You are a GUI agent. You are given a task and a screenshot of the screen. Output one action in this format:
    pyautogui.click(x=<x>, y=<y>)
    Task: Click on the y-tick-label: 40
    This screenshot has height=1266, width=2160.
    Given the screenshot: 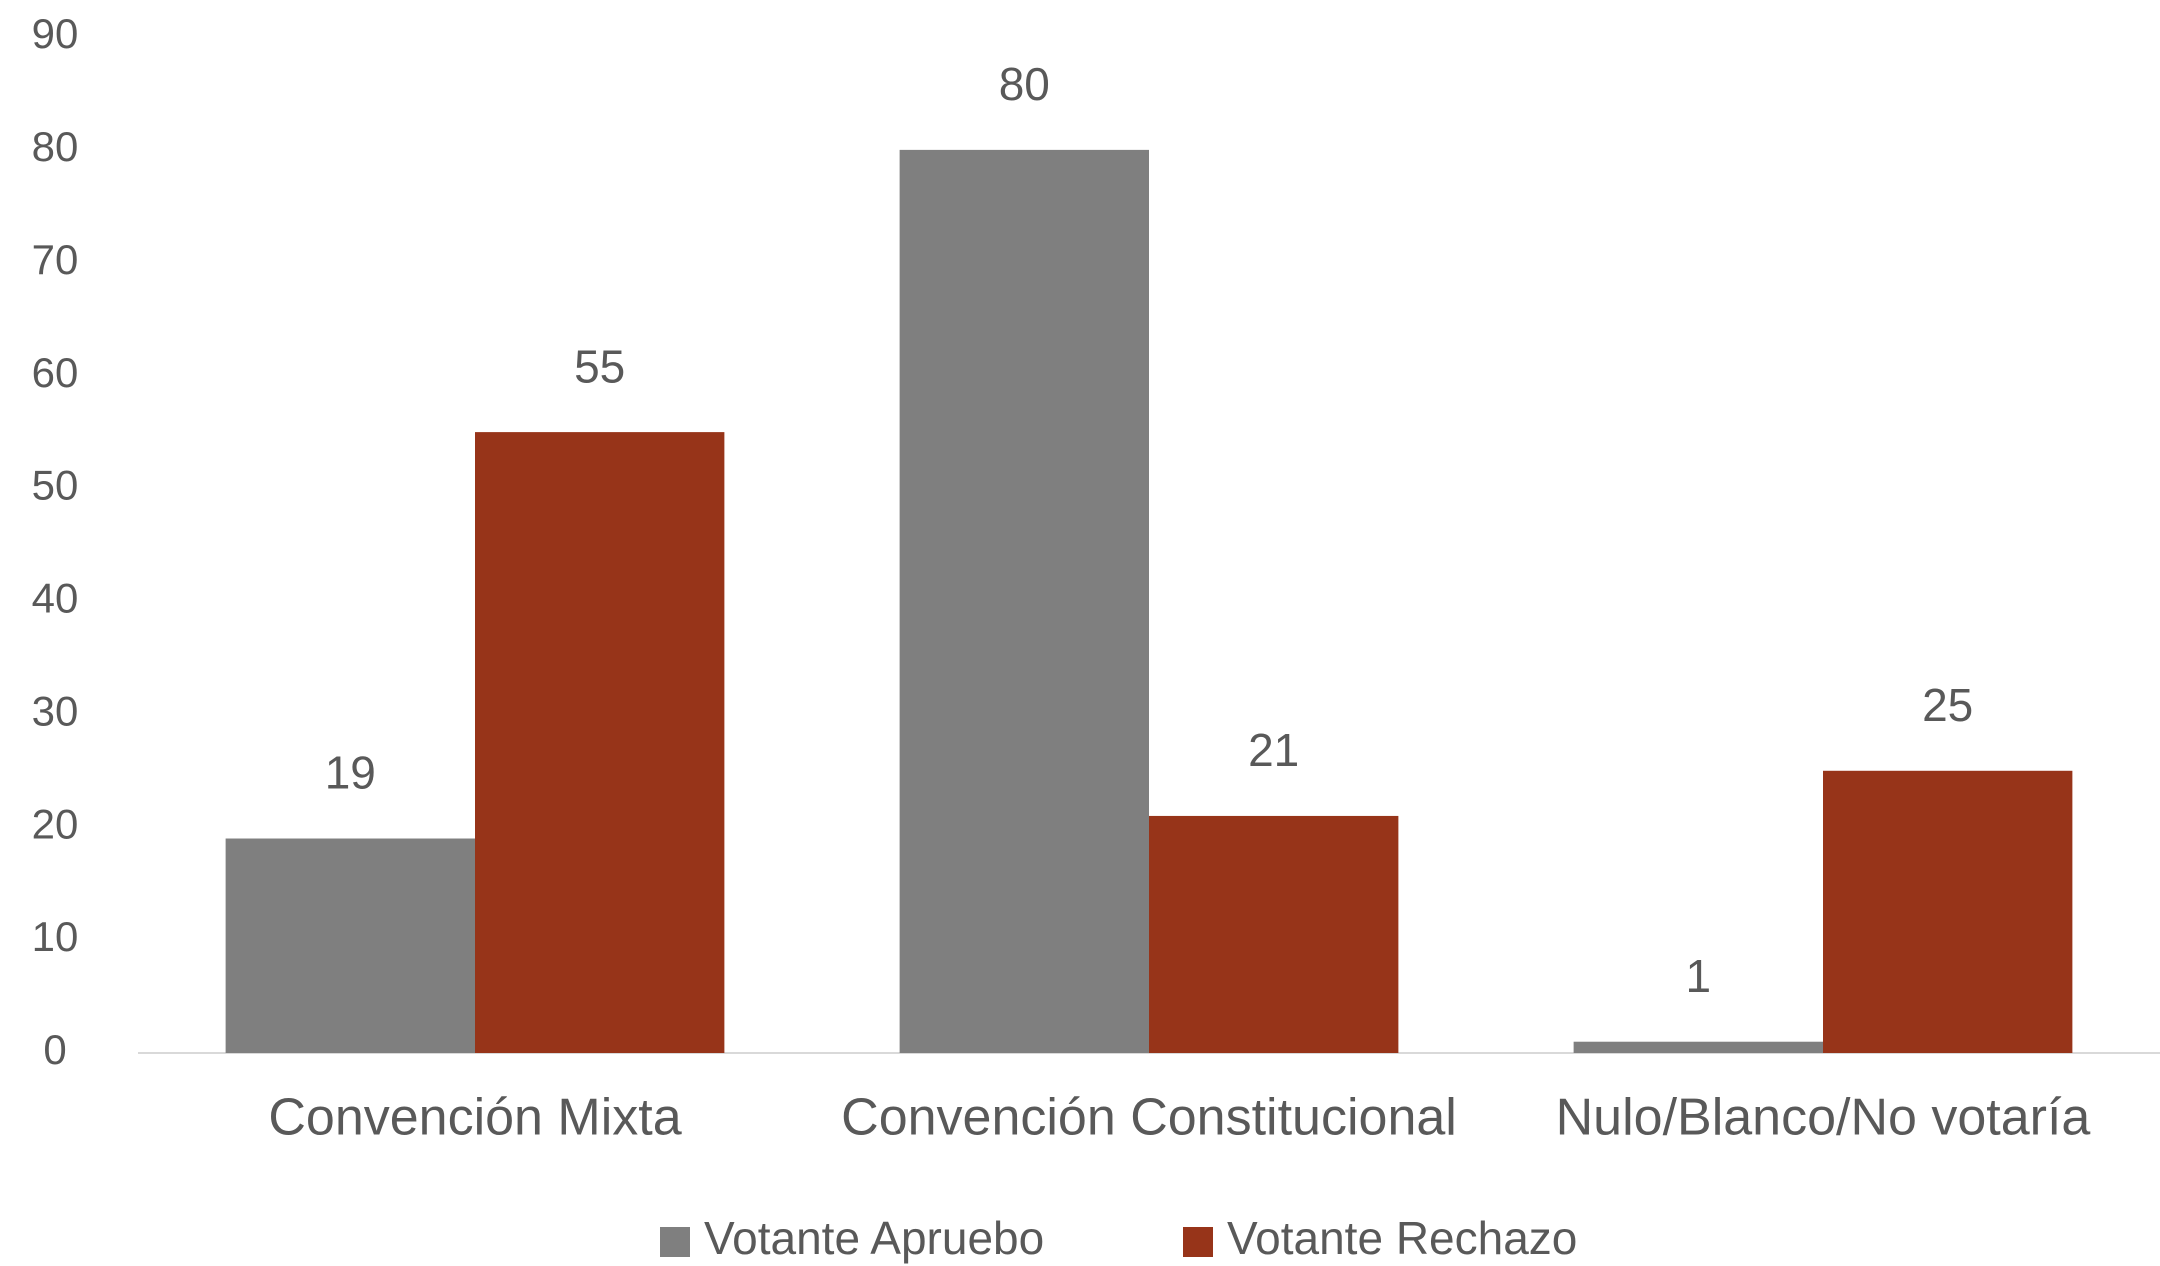 What is the action you would take?
    pyautogui.click(x=55, y=598)
    